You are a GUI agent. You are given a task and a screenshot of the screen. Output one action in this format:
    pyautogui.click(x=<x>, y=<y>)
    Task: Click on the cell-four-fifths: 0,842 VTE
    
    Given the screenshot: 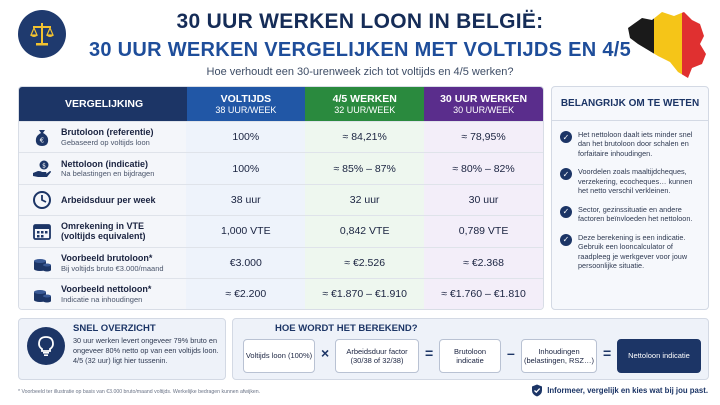 What is the action you would take?
    pyautogui.click(x=365, y=231)
    